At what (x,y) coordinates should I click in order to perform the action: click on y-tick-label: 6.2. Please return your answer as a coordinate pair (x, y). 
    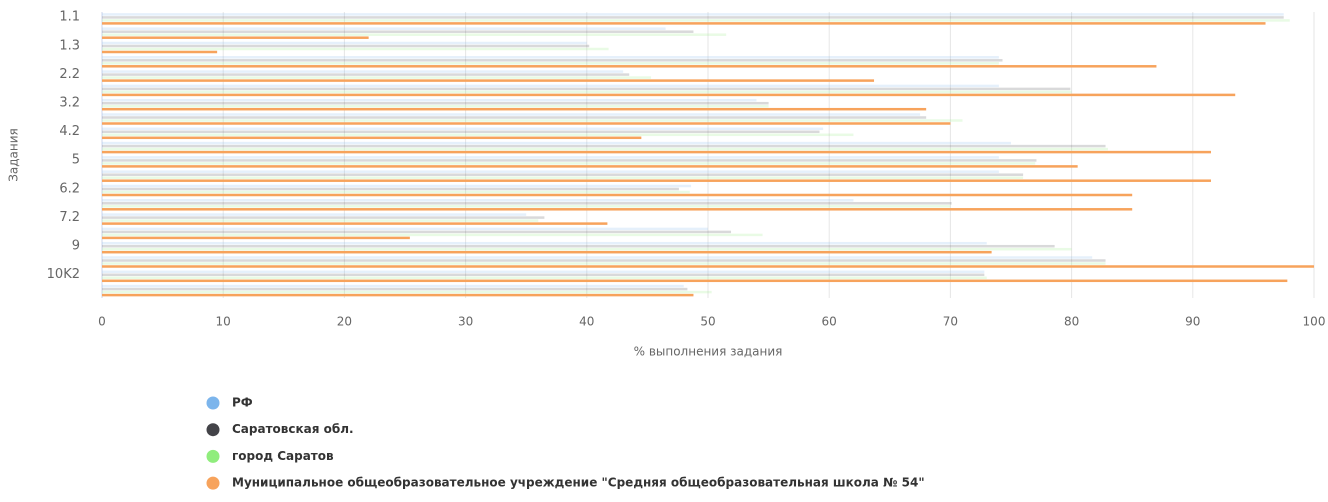
    Looking at the image, I should click on (69, 188).